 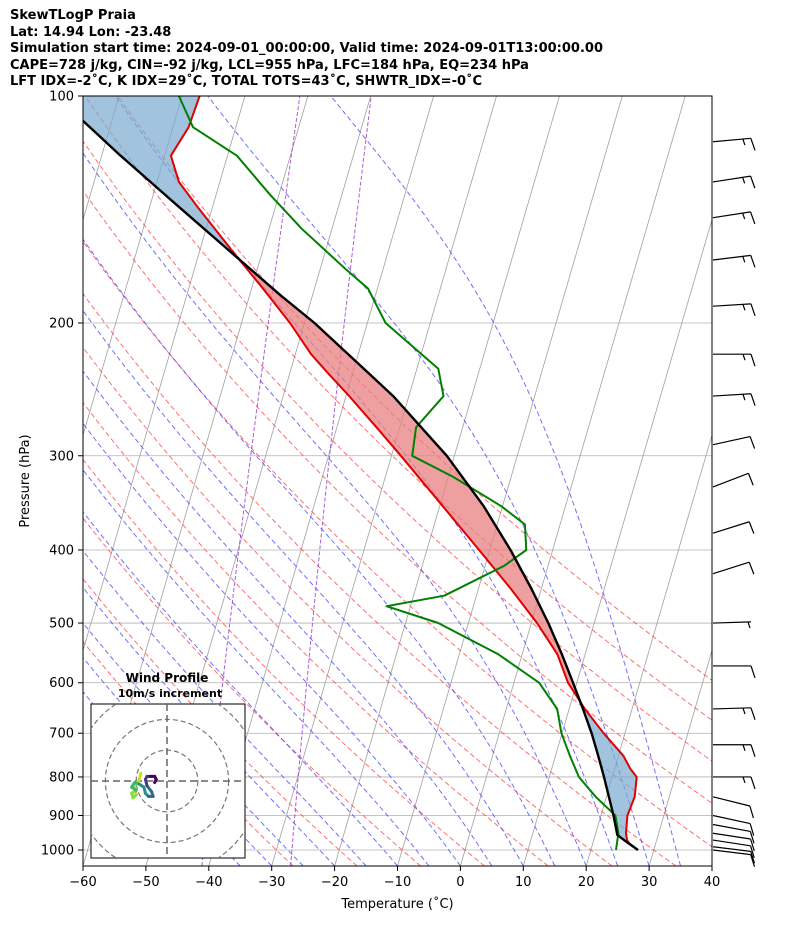 I want to click on x-tick-label: 30, so click(x=649, y=882).